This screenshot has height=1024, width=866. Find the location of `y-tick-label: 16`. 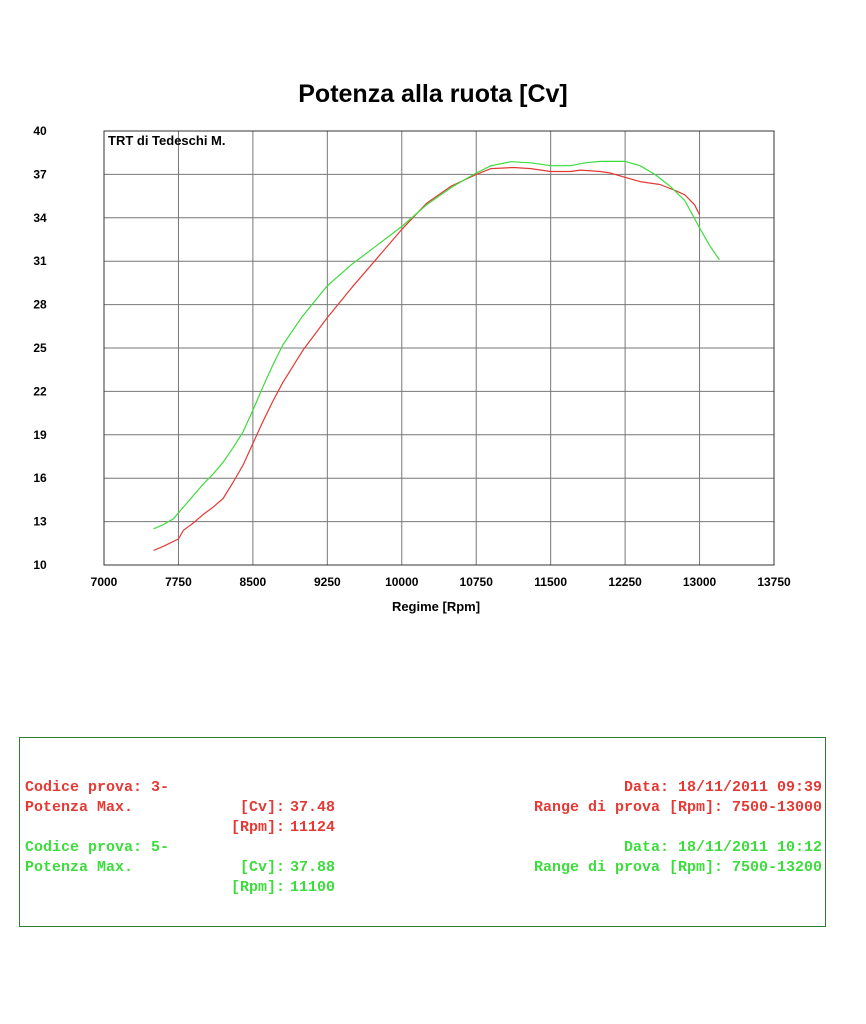

y-tick-label: 16 is located at coordinates (40, 478).